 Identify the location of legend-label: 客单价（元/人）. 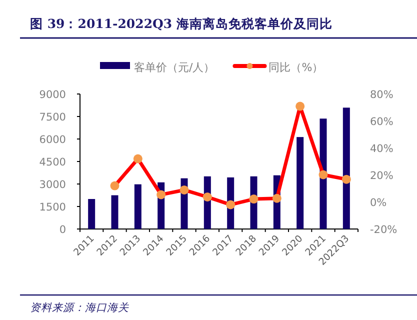
(174, 67).